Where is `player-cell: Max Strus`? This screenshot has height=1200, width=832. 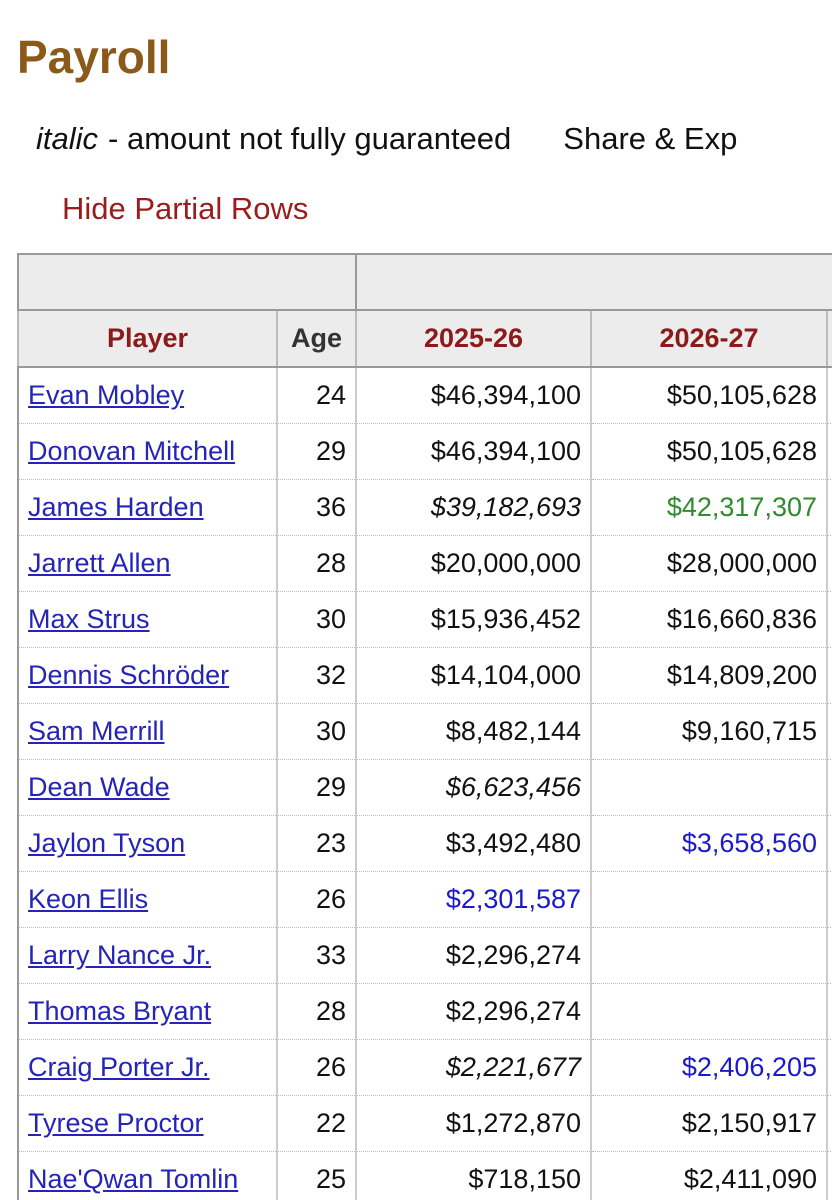 player-cell: Max Strus is located at coordinates (147, 619).